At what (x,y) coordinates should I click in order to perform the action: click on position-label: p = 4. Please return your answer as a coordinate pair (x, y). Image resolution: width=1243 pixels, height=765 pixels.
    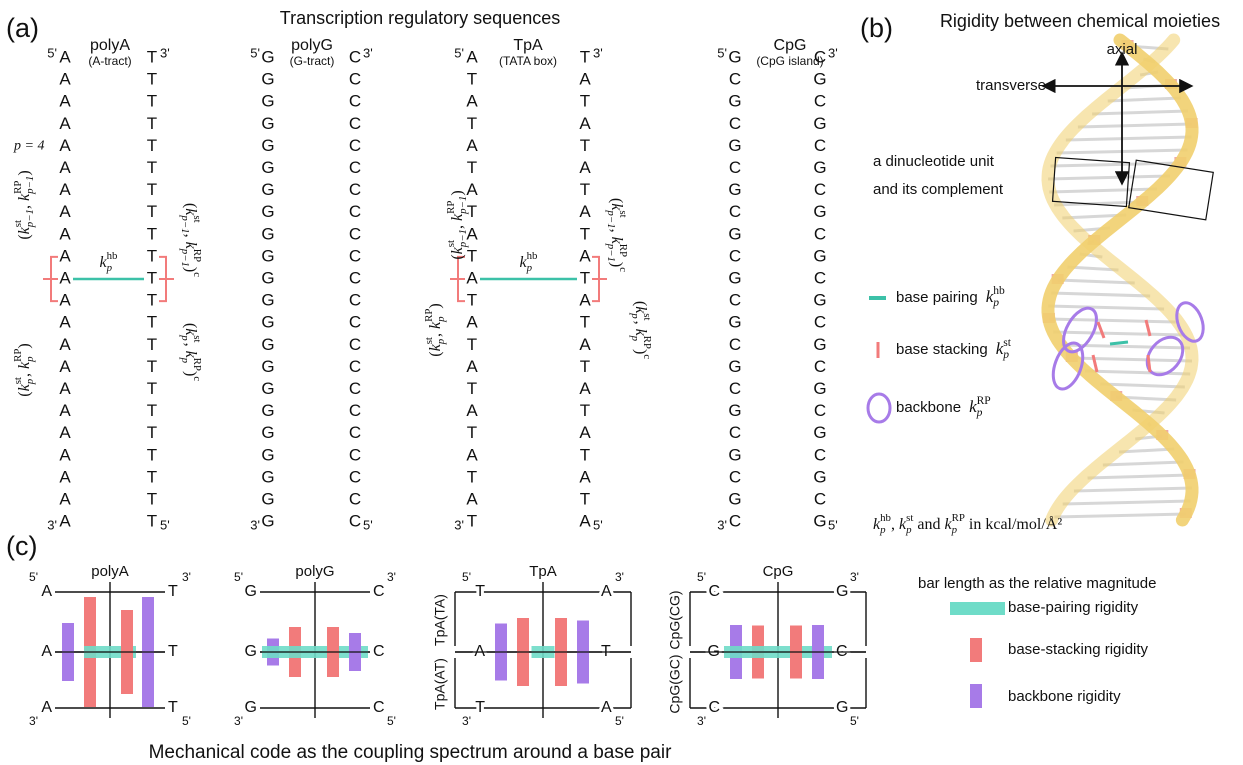
    Looking at the image, I should click on (28, 146).